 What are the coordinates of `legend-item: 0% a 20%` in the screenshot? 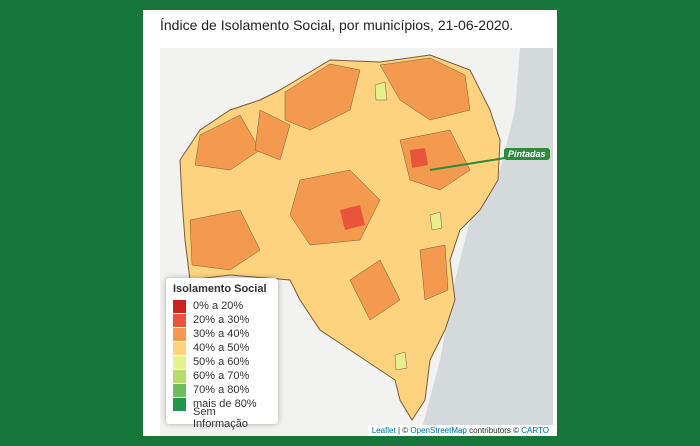 It's located at (222, 306).